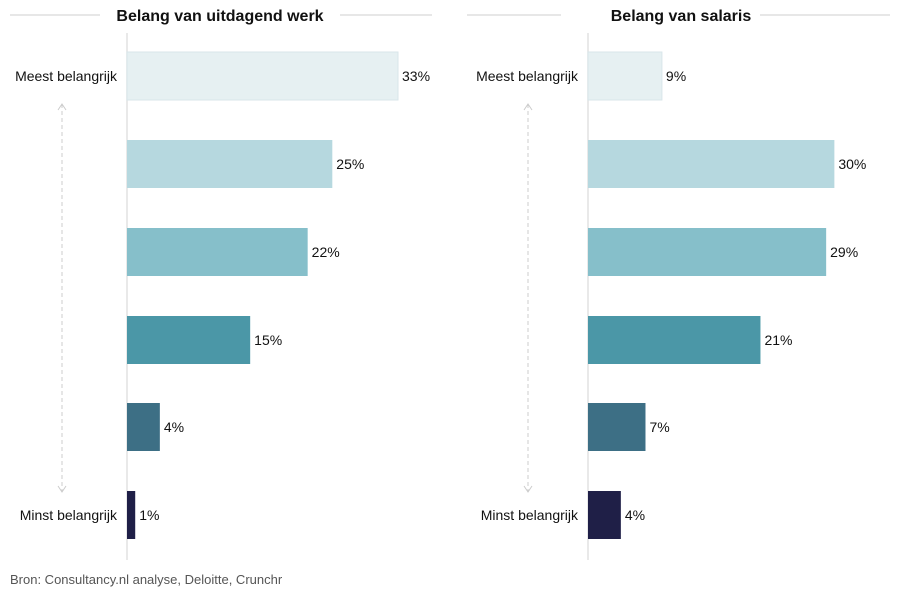 The height and width of the screenshot is (594, 900). What do you see at coordinates (268, 340) in the screenshot?
I see `bar-value-label: 15%` at bounding box center [268, 340].